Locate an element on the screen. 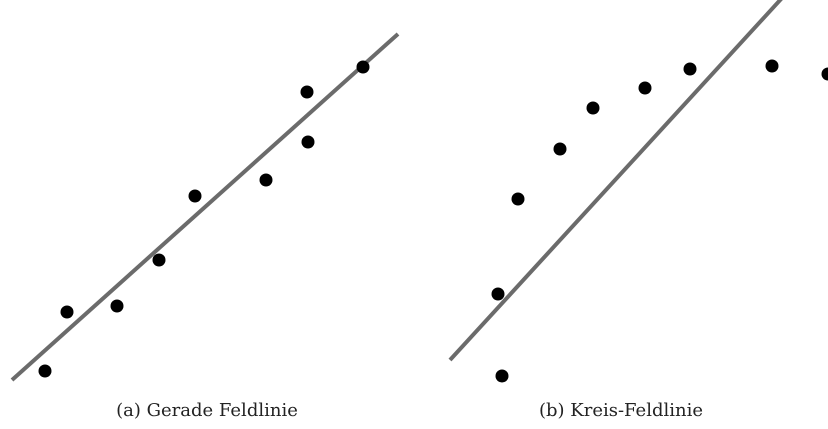  caption-a: (a) Gerade Feldlinie is located at coordinates (207, 410).